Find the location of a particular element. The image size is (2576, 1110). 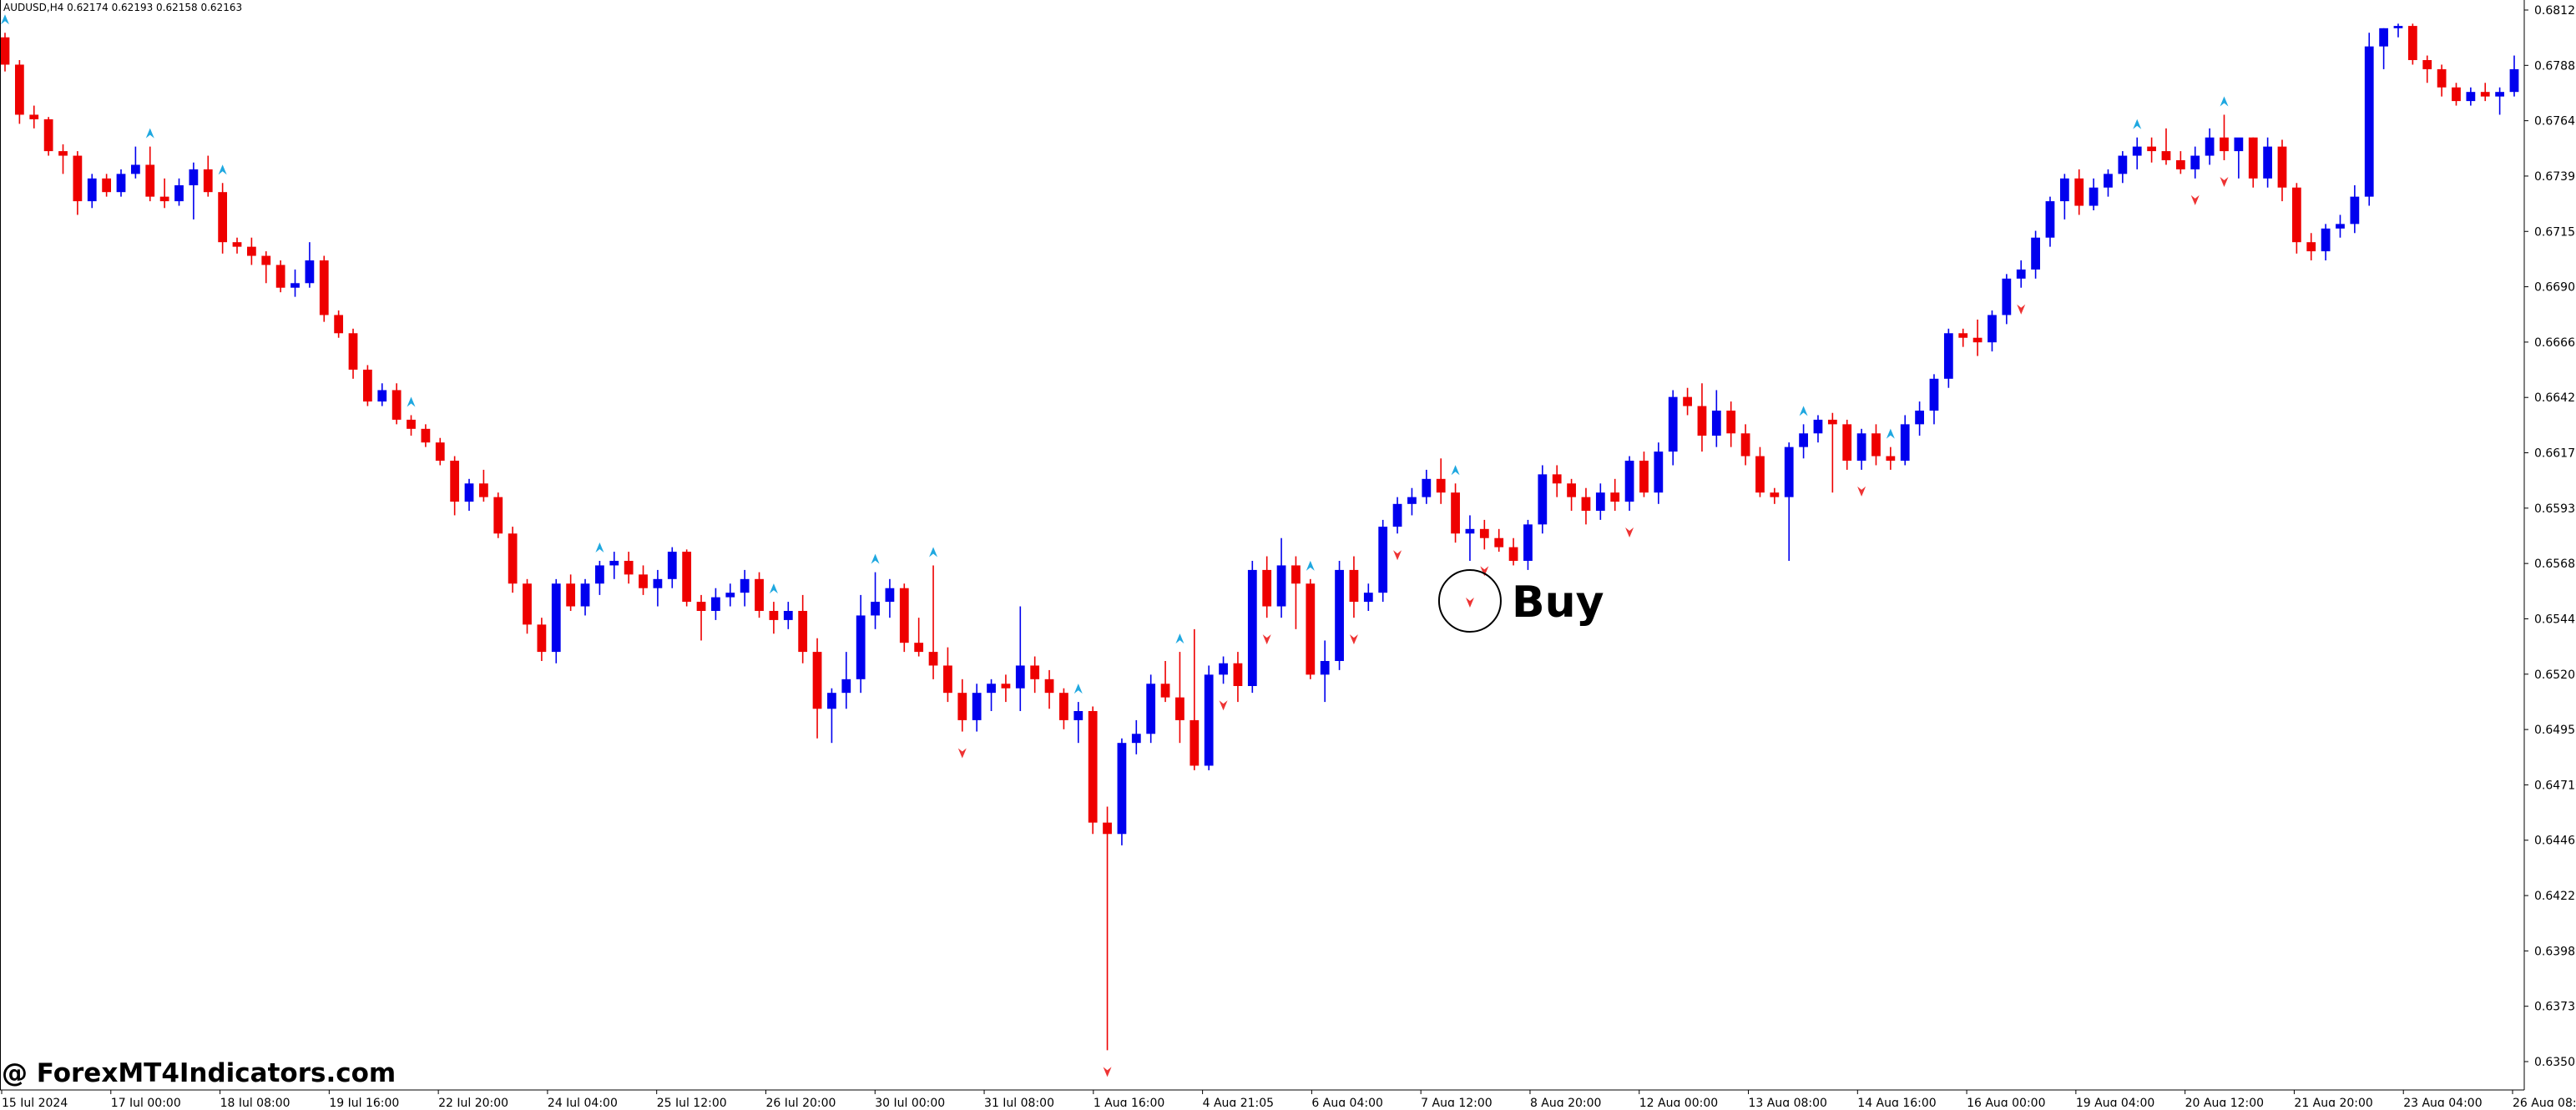

time-tick-label: 19 Aug 04:00 is located at coordinates (2115, 1102).